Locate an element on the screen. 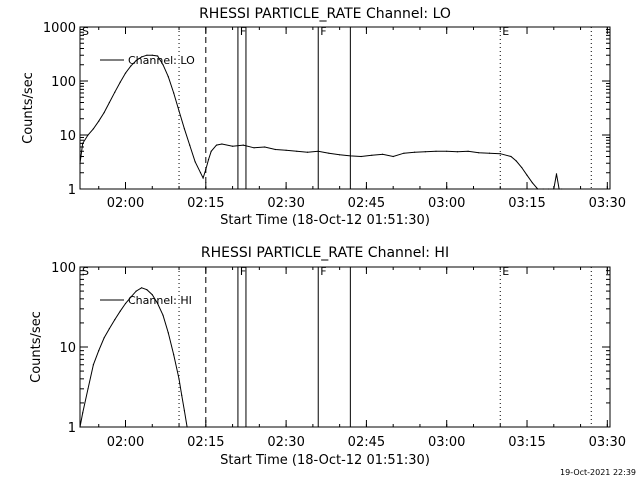 This screenshot has width=640, height=485. y-tick-label: 100 is located at coordinates (63, 82).